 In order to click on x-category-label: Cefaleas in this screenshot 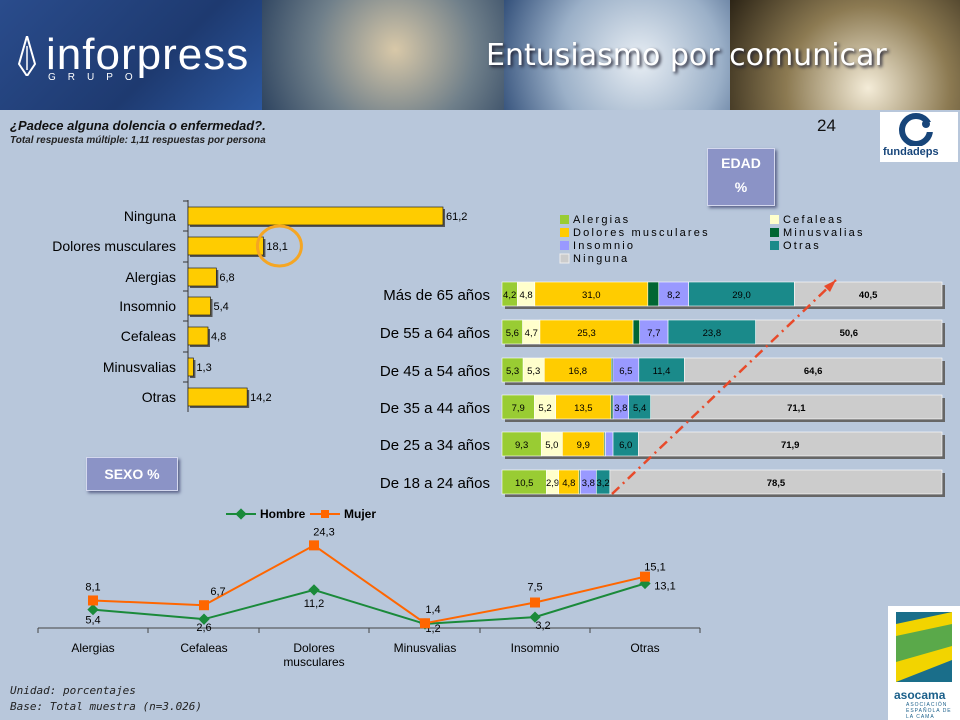, I will do `click(203, 648)`.